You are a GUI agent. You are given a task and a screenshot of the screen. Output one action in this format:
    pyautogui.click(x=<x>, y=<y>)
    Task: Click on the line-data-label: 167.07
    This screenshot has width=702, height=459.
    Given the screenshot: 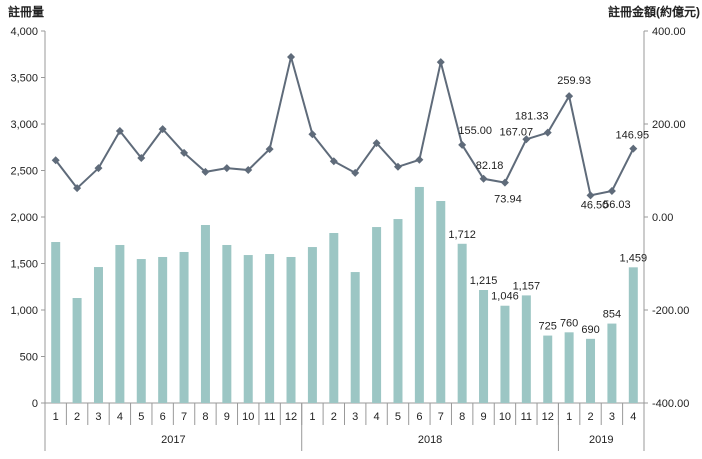 What is the action you would take?
    pyautogui.click(x=517, y=132)
    